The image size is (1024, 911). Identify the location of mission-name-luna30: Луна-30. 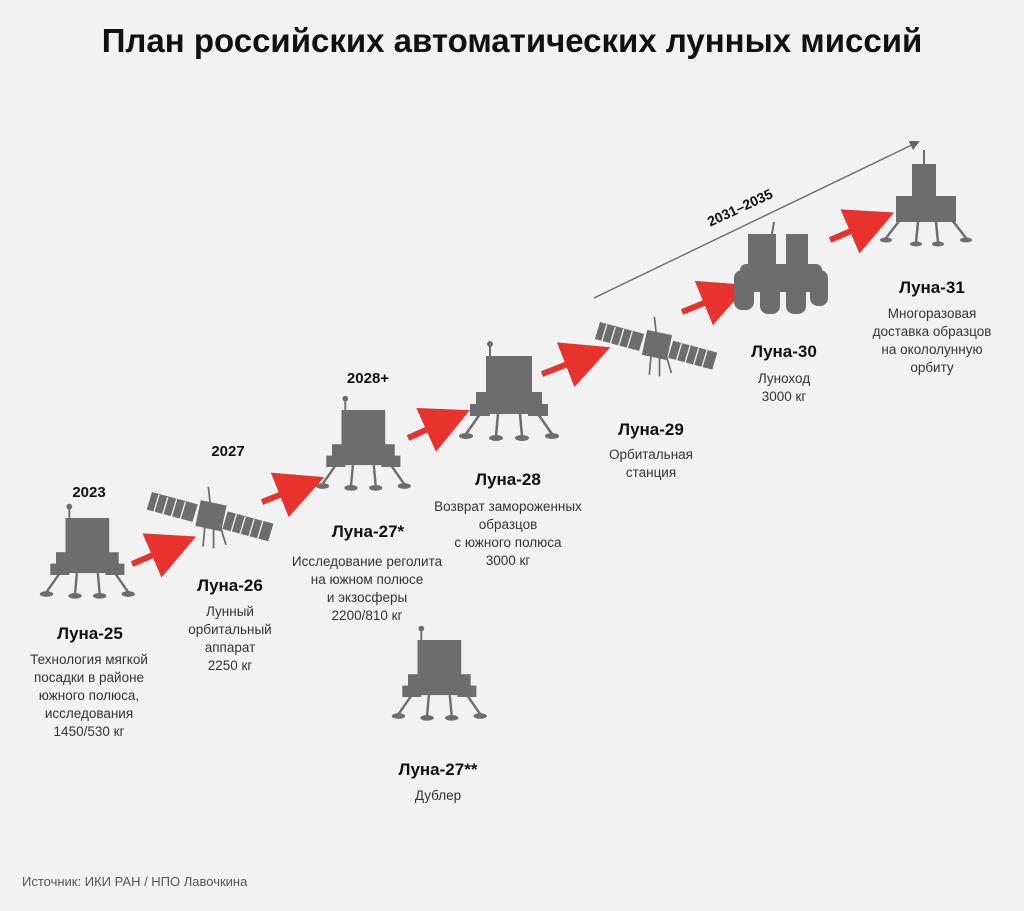
(784, 351).